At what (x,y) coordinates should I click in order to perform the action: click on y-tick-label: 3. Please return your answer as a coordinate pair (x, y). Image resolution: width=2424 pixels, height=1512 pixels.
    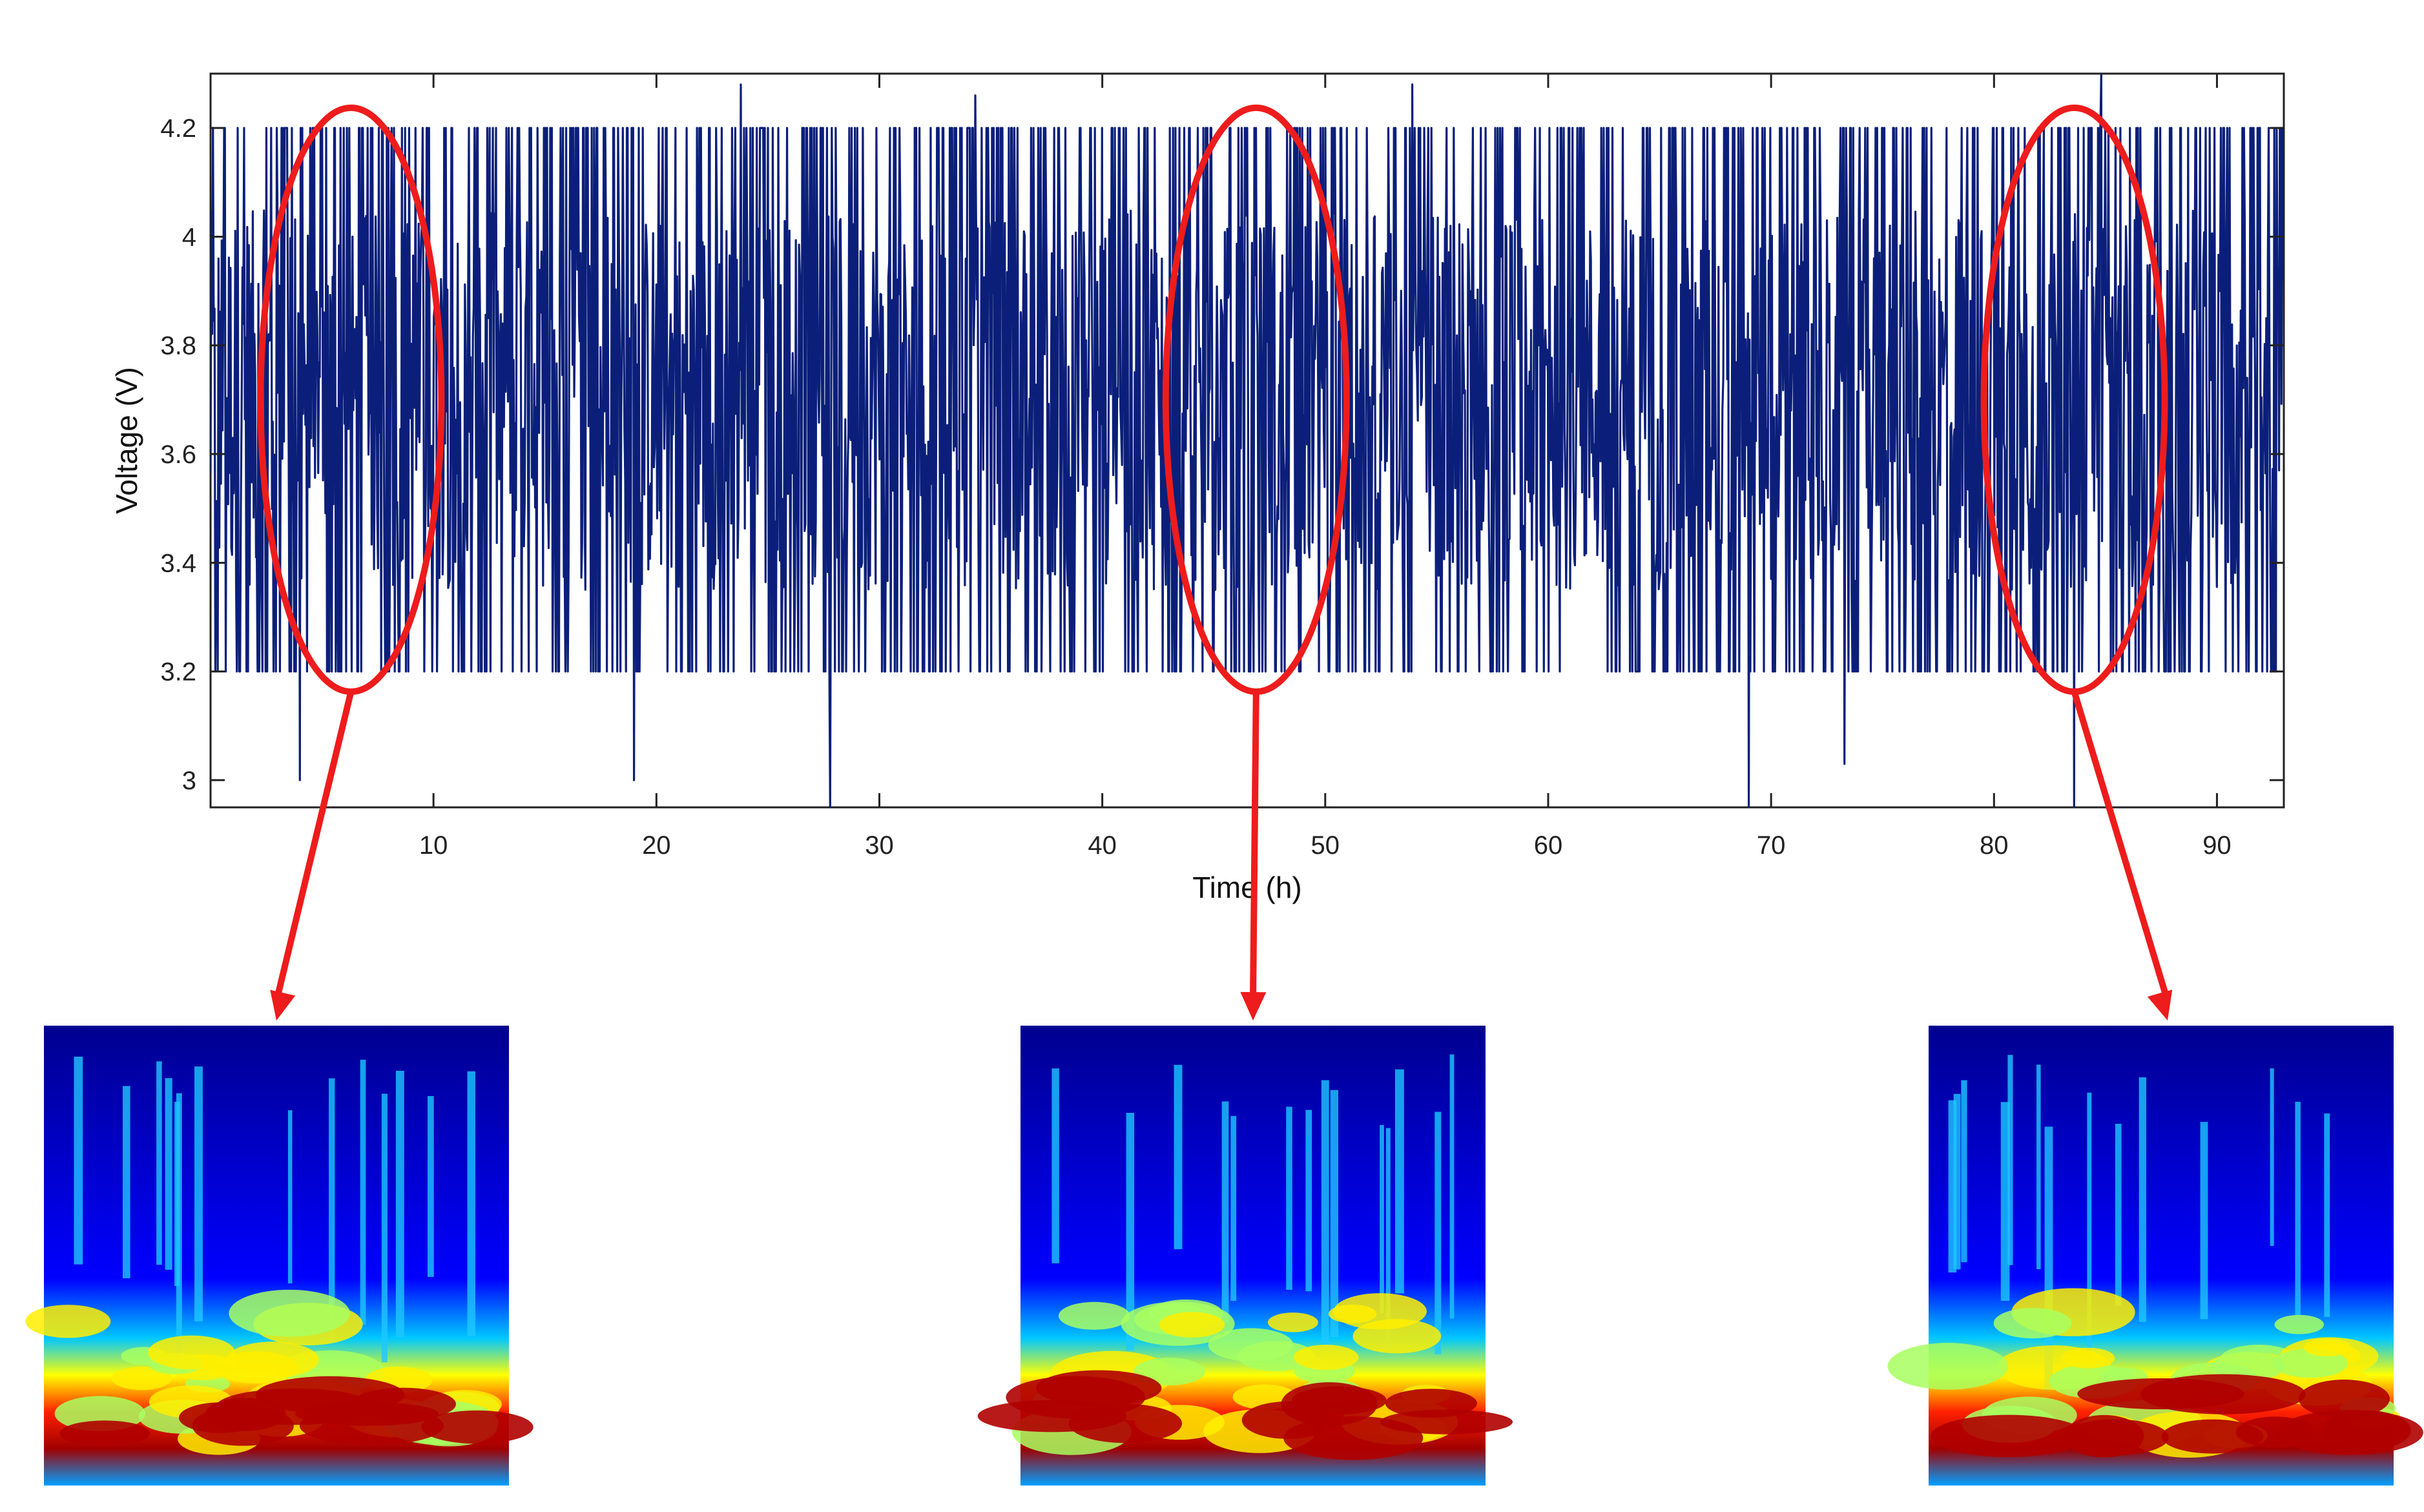
    Looking at the image, I should click on (189, 781).